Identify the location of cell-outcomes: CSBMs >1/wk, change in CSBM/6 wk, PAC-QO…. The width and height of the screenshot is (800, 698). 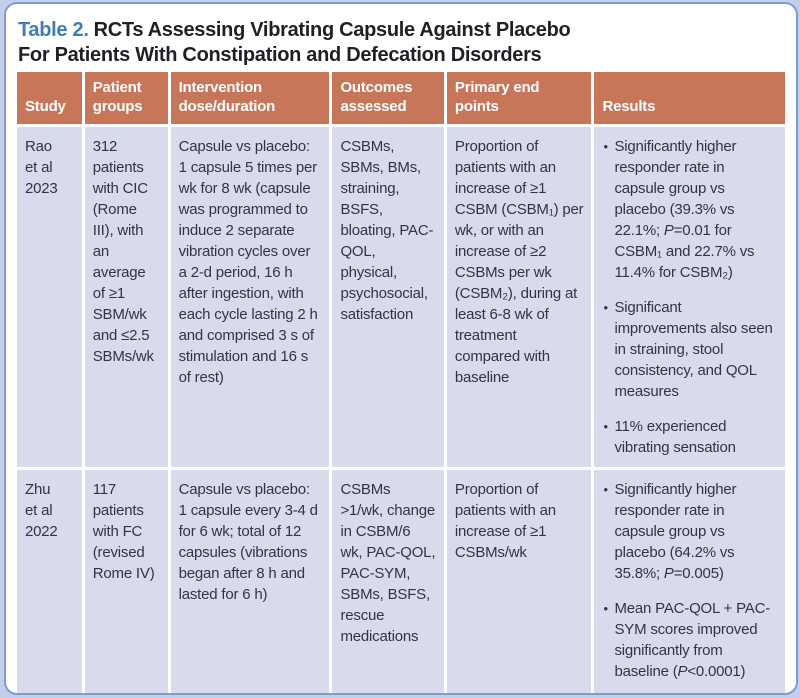
(388, 581).